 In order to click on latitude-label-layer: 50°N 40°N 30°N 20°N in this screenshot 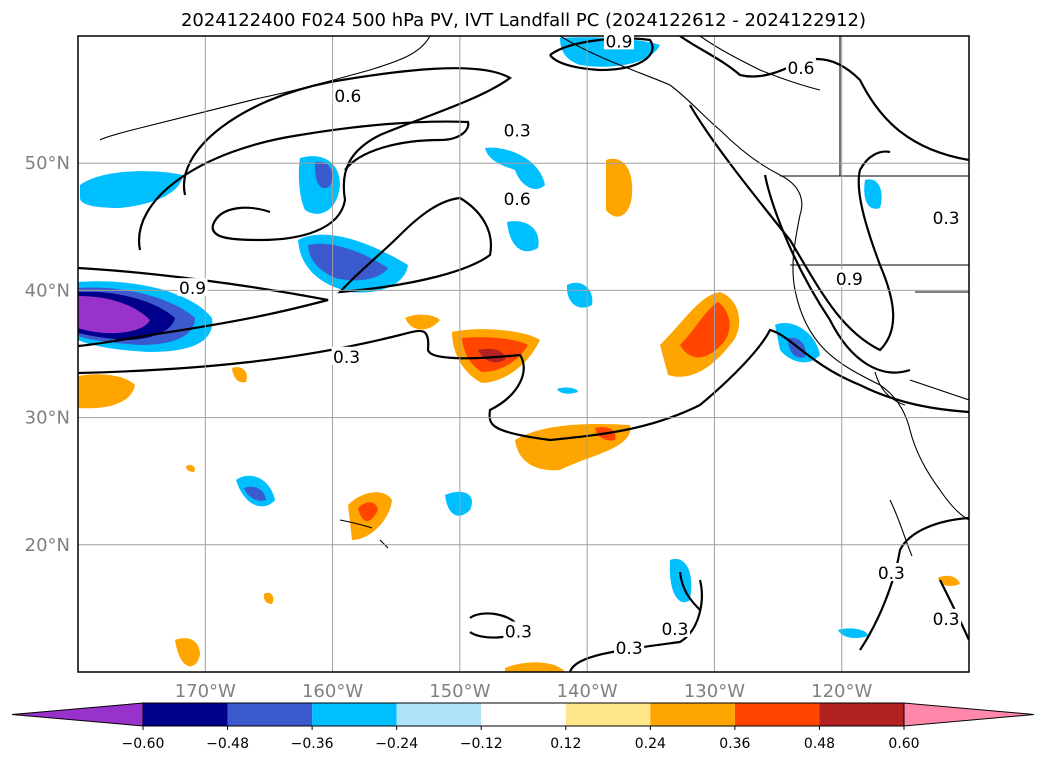, I will do `click(47, 354)`.